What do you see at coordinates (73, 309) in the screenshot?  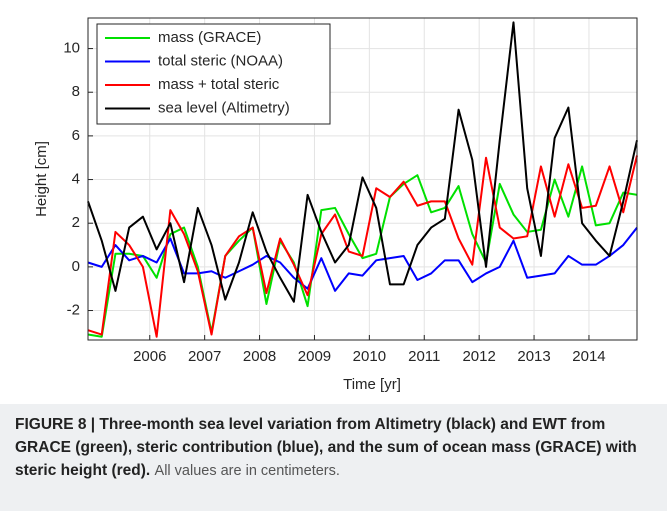 I see `y-tick-label: -2` at bounding box center [73, 309].